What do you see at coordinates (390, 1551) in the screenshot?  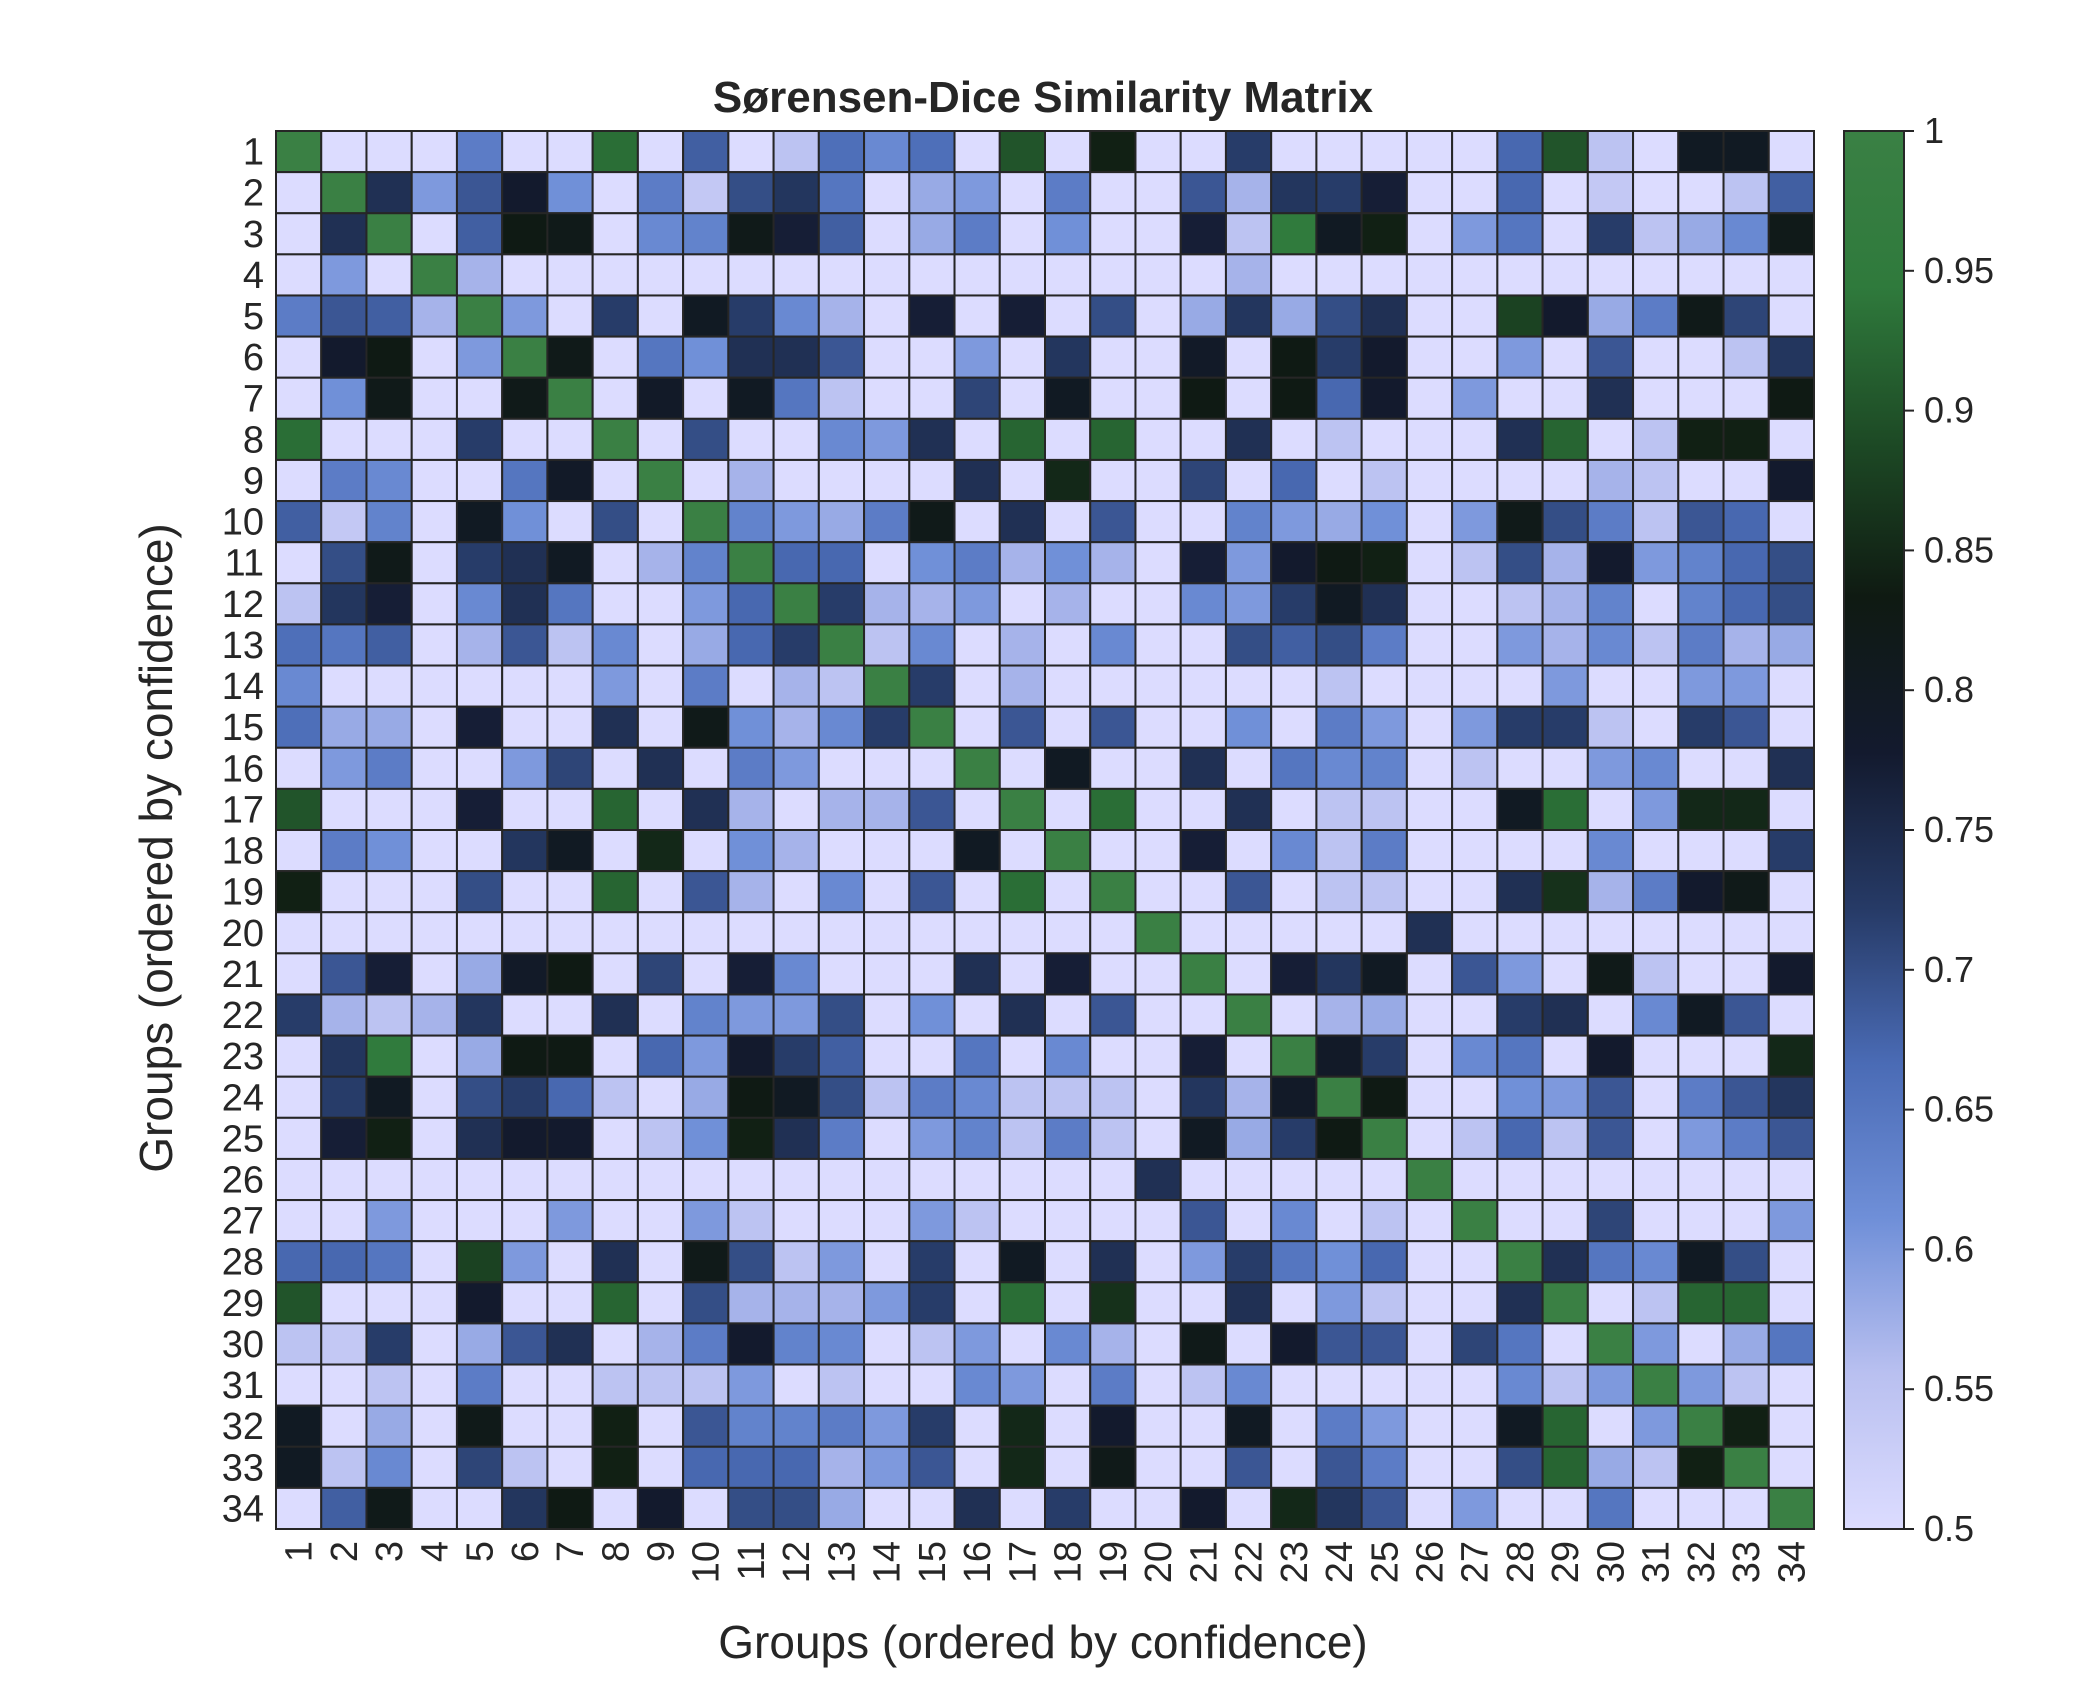 I see `x-tick-label: 3` at bounding box center [390, 1551].